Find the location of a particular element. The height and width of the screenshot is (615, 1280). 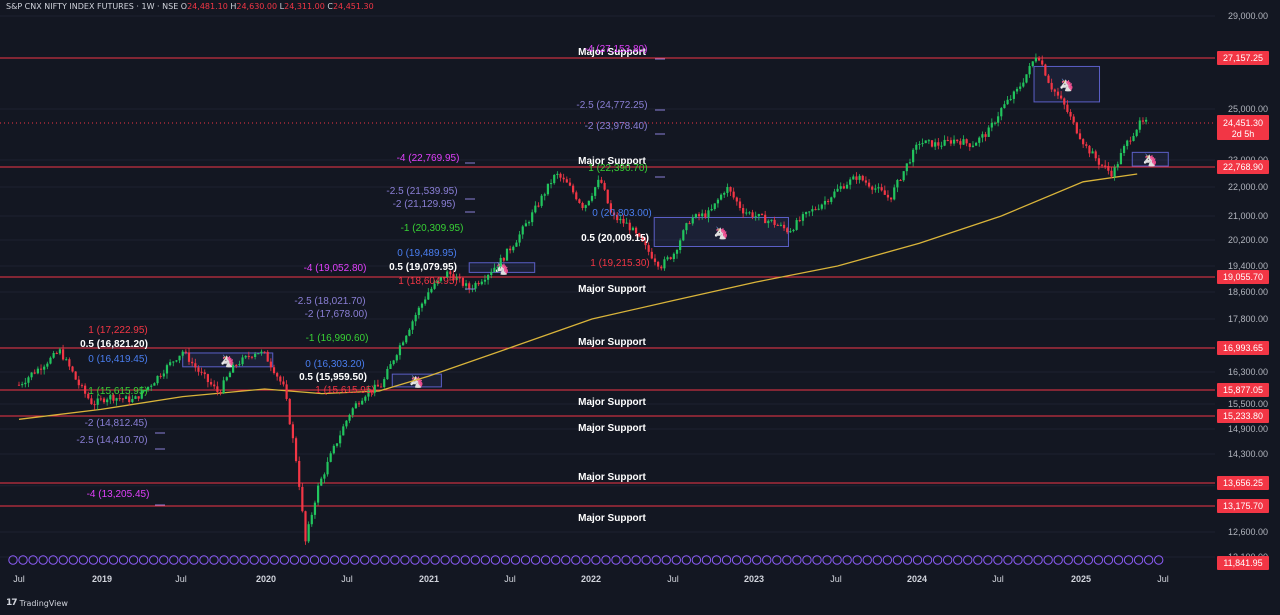

fib-label-5: -2.5 (21,539.95) is located at coordinates (421, 191).